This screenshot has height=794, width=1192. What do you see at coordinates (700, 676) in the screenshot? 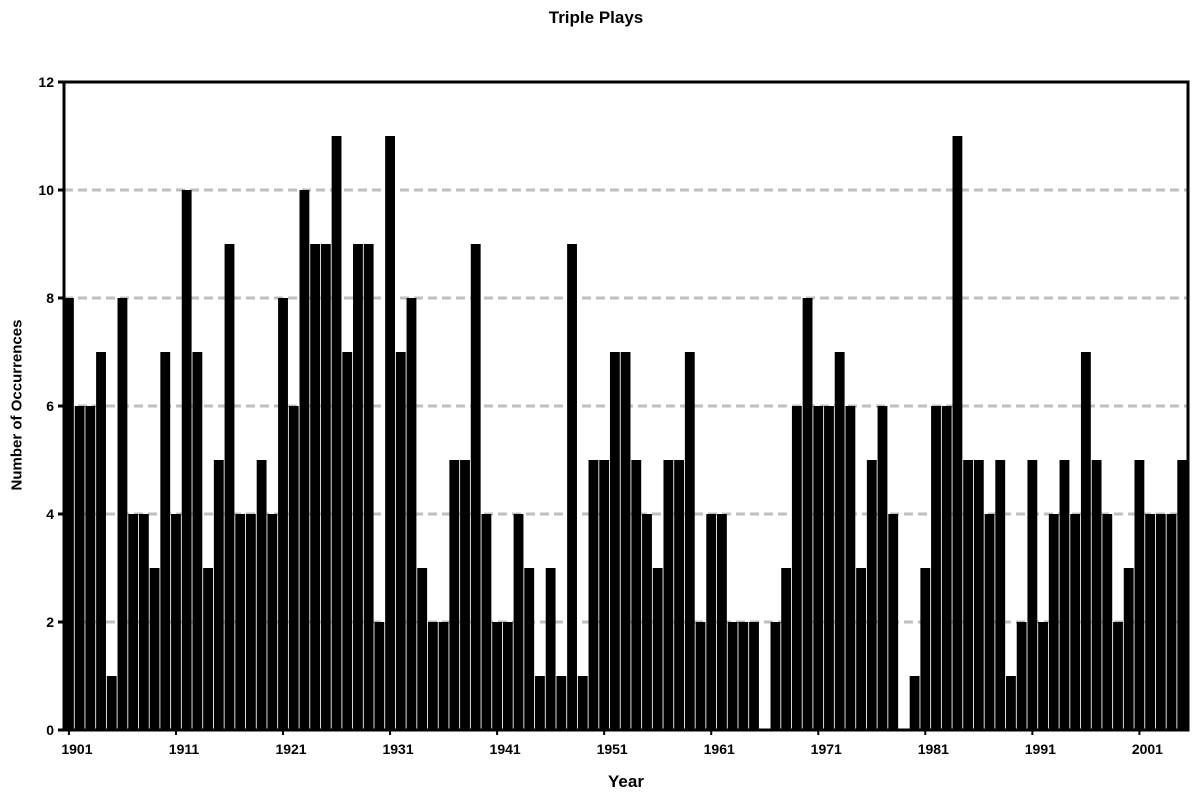
I see `bar-1960` at bounding box center [700, 676].